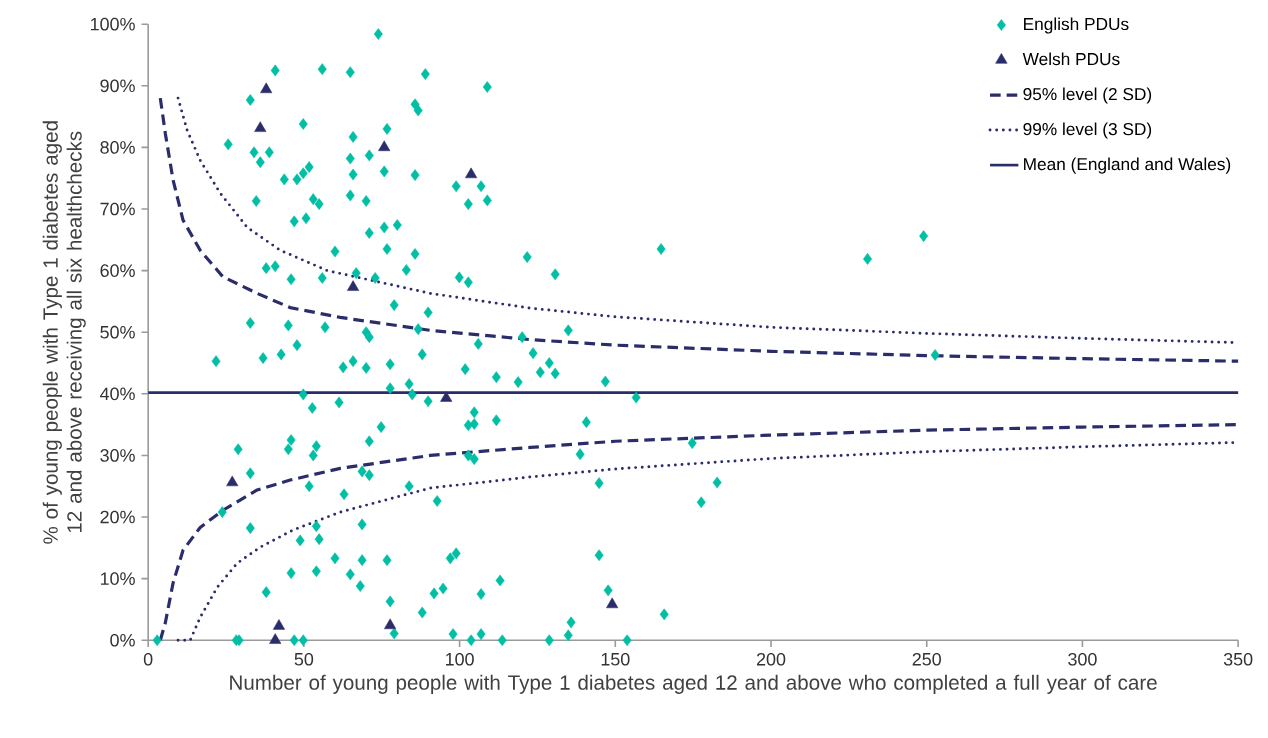  Describe the element at coordinates (117, 332) in the screenshot. I see `y-tick-label: 50%` at that location.